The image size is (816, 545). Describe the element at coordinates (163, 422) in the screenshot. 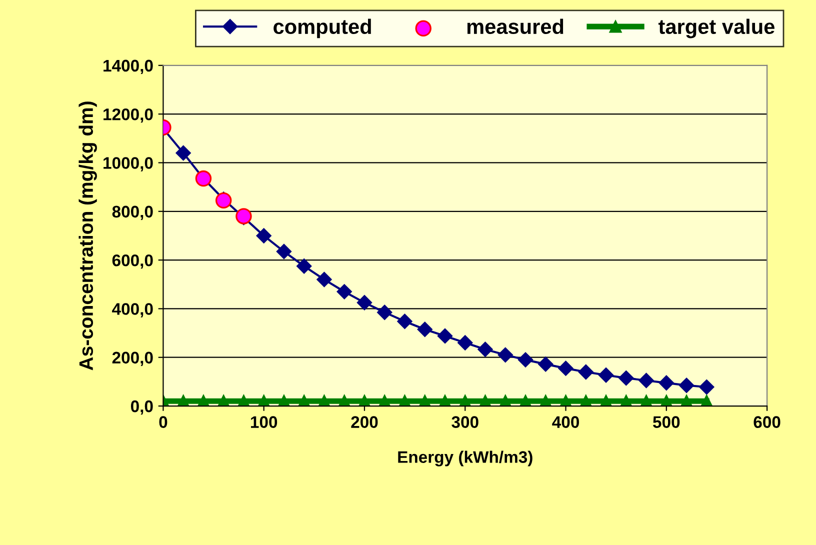

I see `x-tick-label: 0` at that location.